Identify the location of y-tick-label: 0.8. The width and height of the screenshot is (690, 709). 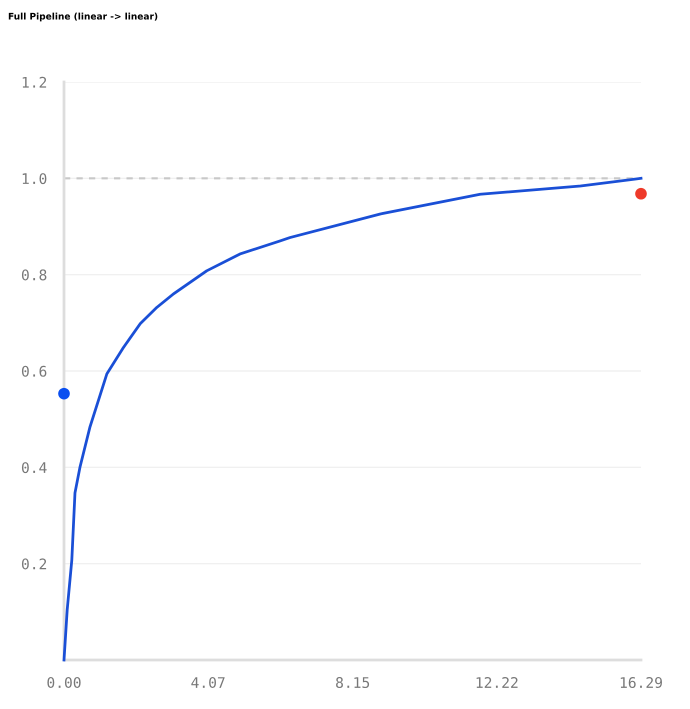
(34, 274).